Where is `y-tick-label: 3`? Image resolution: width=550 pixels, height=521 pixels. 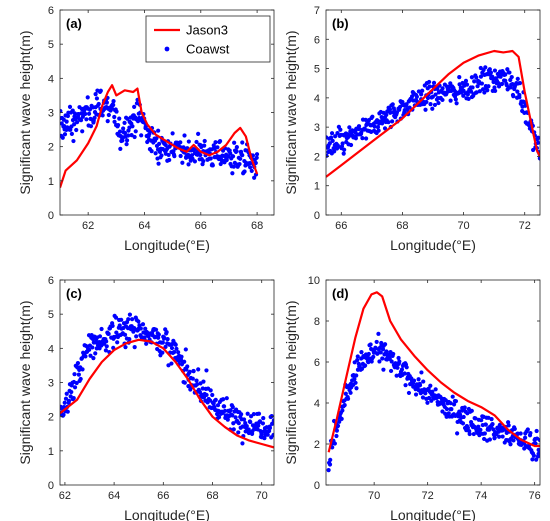
y-tick-label: 3 is located at coordinates (51, 114).